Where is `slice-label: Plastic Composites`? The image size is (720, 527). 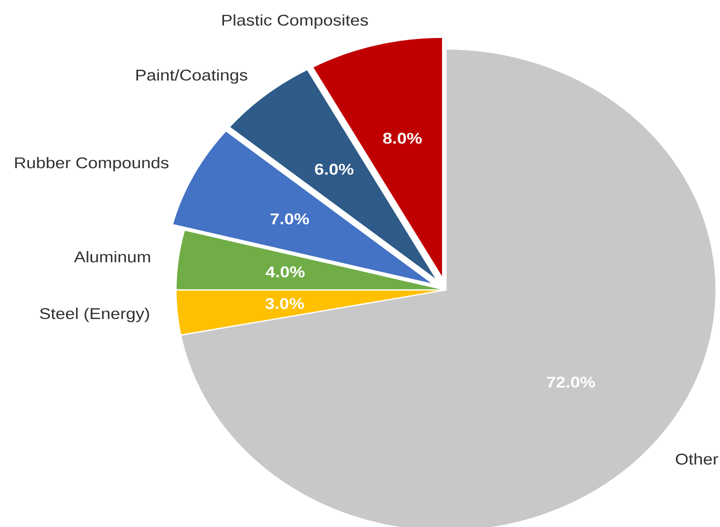
slice-label: Plastic Composites is located at coordinates (295, 21).